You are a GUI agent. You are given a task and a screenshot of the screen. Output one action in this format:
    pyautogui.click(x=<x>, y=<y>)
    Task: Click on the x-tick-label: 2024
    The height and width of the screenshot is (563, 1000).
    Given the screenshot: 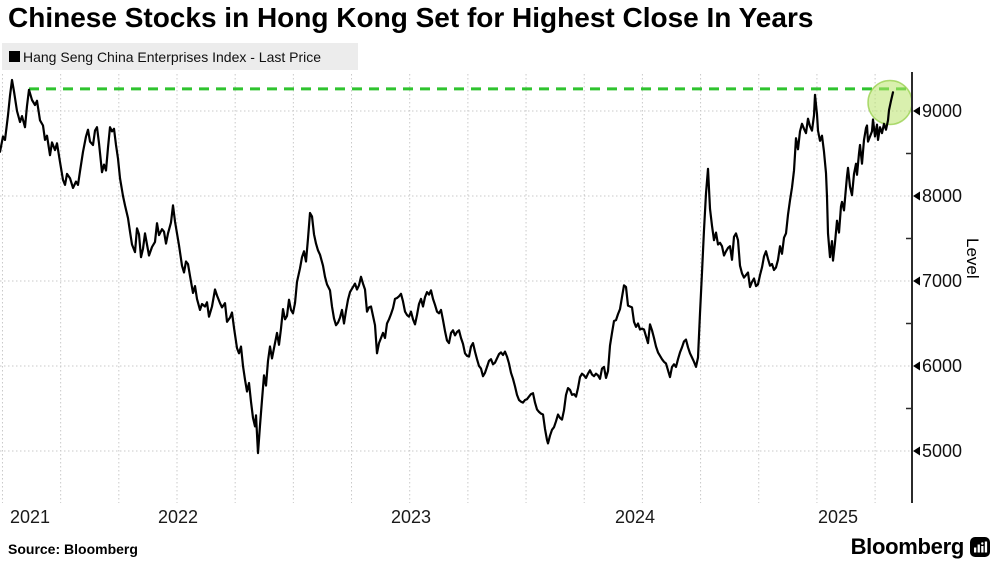 What is the action you would take?
    pyautogui.click(x=635, y=517)
    